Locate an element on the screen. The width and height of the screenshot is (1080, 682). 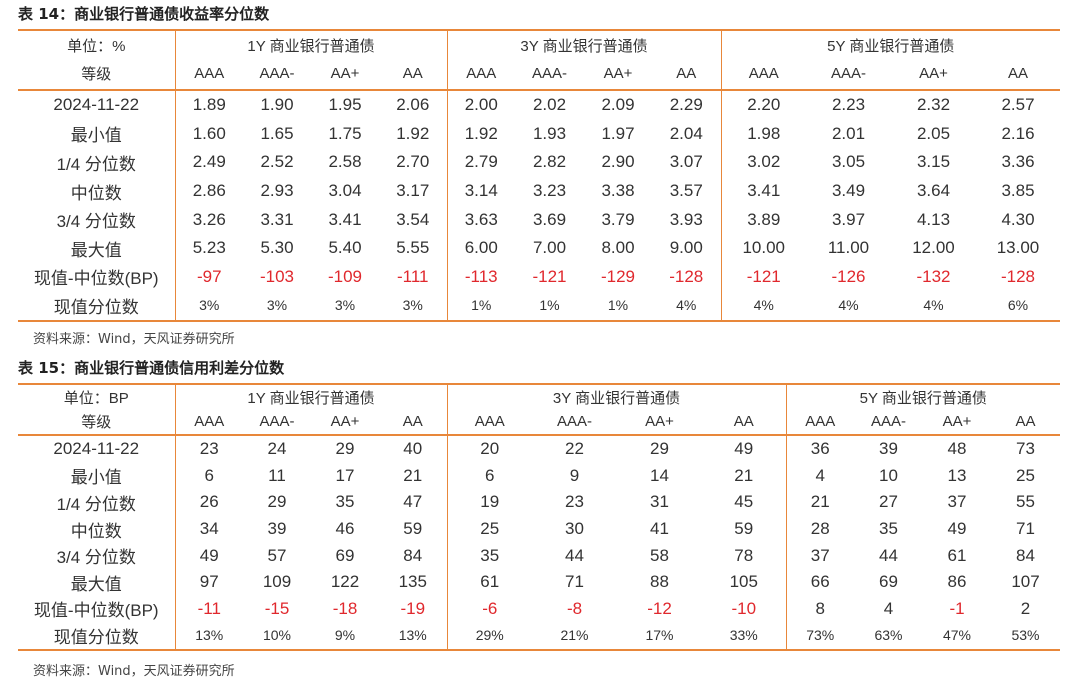
table-cell: 1.92 is located at coordinates (413, 133).